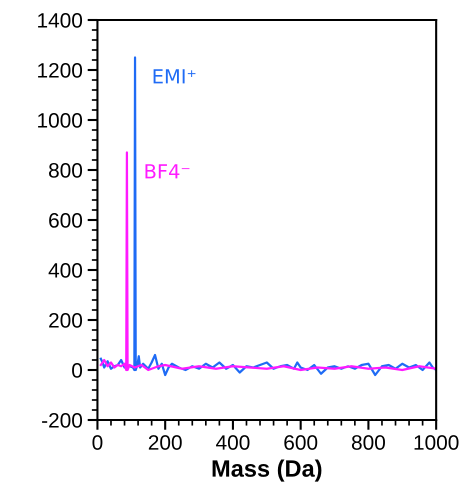 The height and width of the screenshot is (500, 464). I want to click on y-tick-label: 1400, so click(60, 20).